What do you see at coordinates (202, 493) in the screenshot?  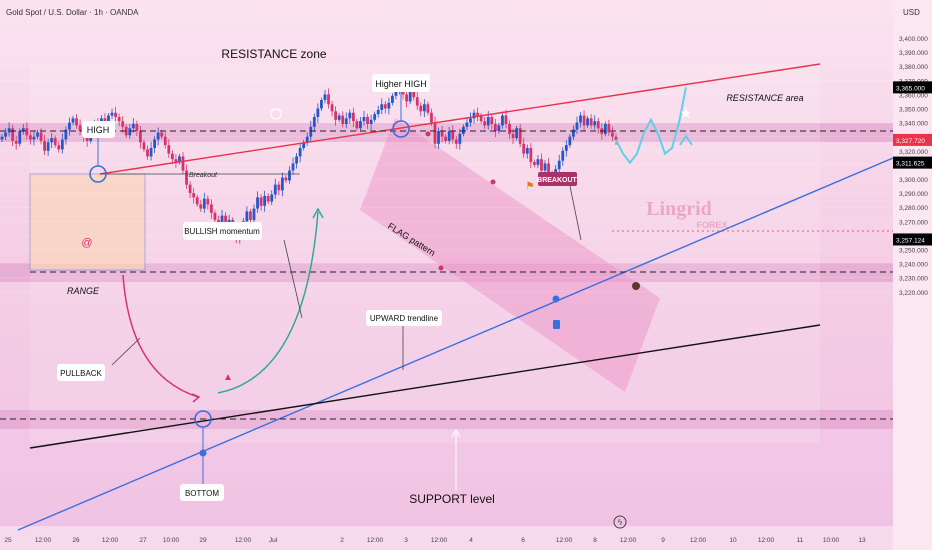 I see `bottom-label: BOTTOM` at bounding box center [202, 493].